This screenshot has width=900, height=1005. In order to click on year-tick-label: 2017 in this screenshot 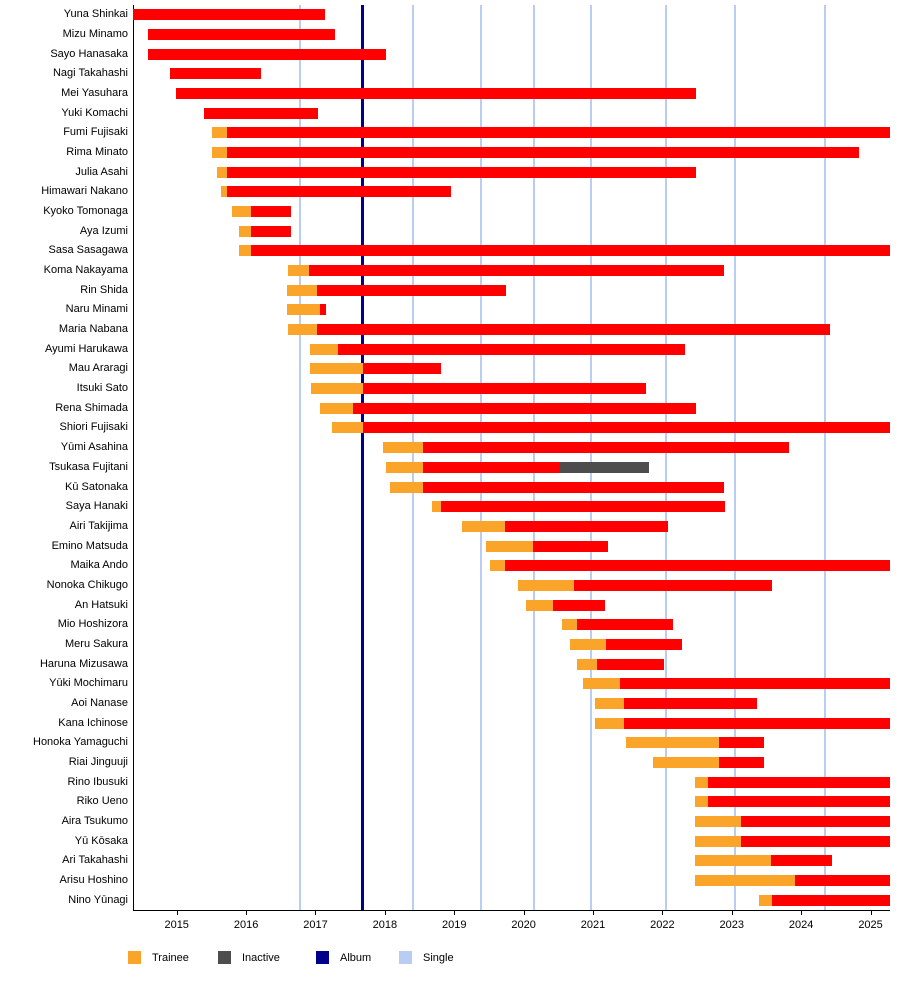, I will do `click(315, 925)`.